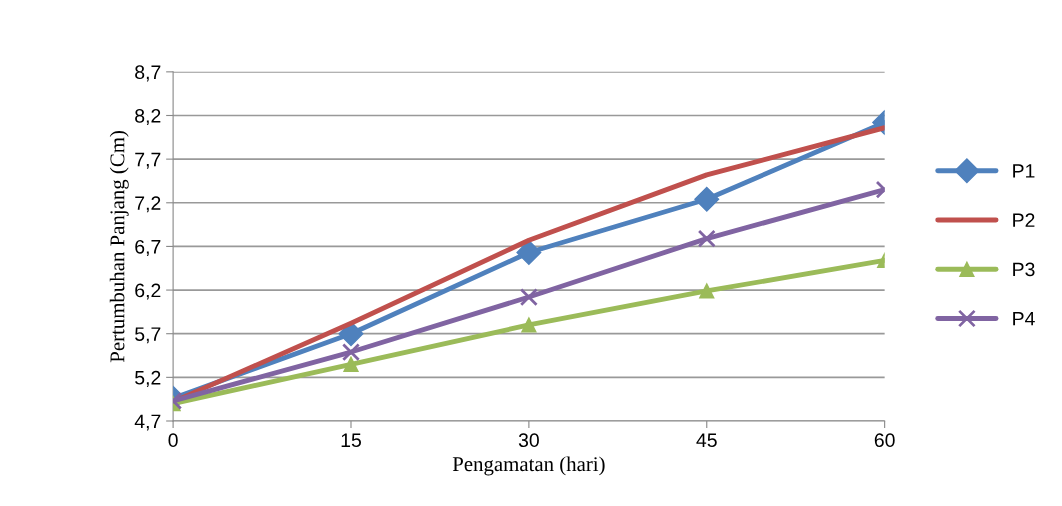  I want to click on legend-label: P3, so click(1024, 269).